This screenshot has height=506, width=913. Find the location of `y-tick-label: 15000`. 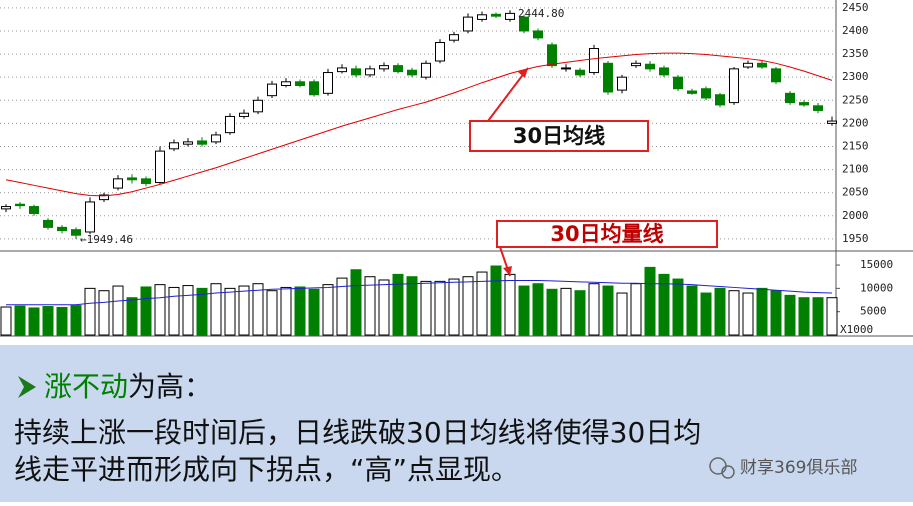

y-tick-label: 15000 is located at coordinates (876, 264).